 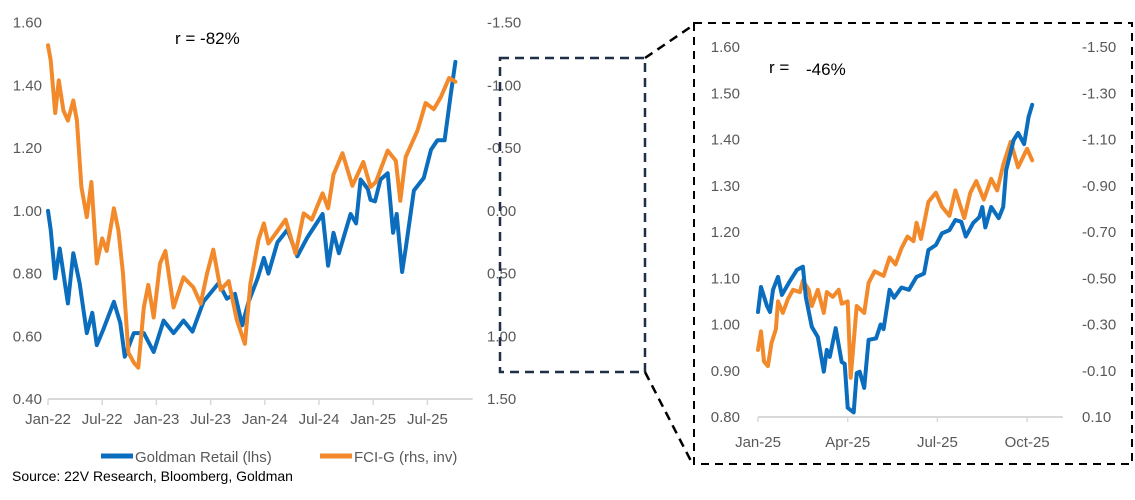 I want to click on y-left-tick-label: 0.90, so click(x=725, y=371).